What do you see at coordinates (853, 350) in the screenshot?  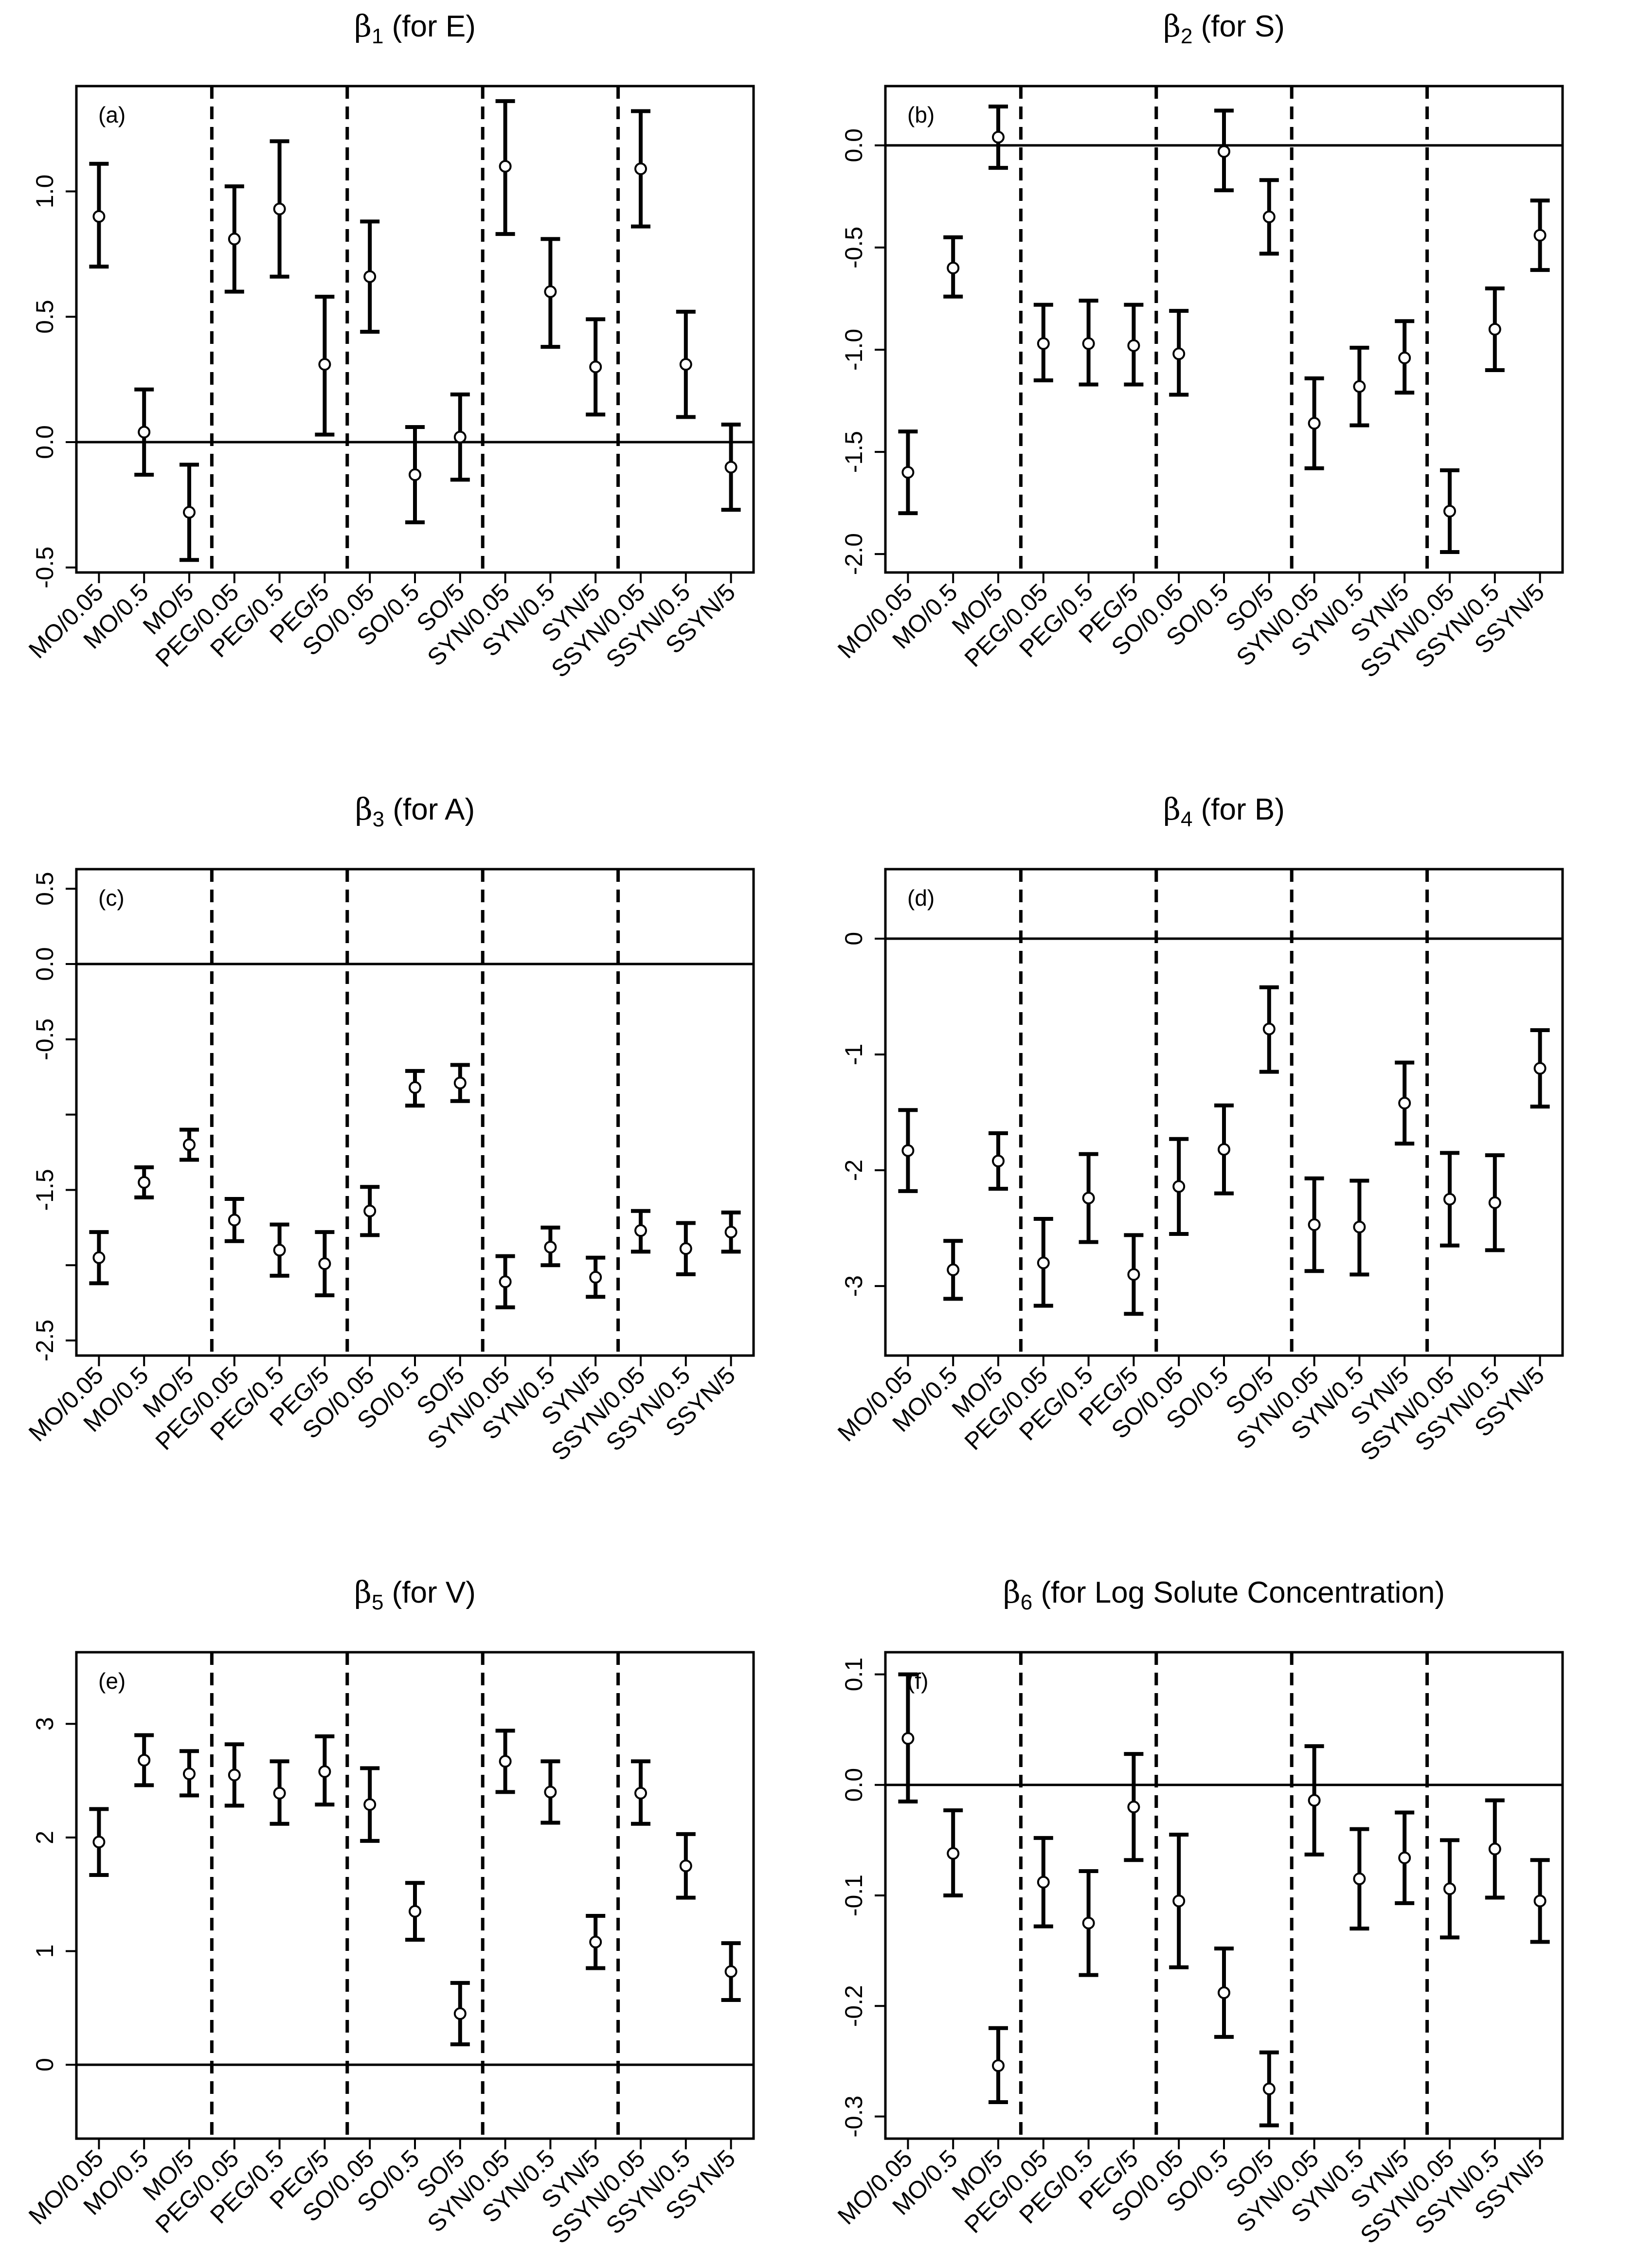 I see `y-tick-label: -1.0` at bounding box center [853, 350].